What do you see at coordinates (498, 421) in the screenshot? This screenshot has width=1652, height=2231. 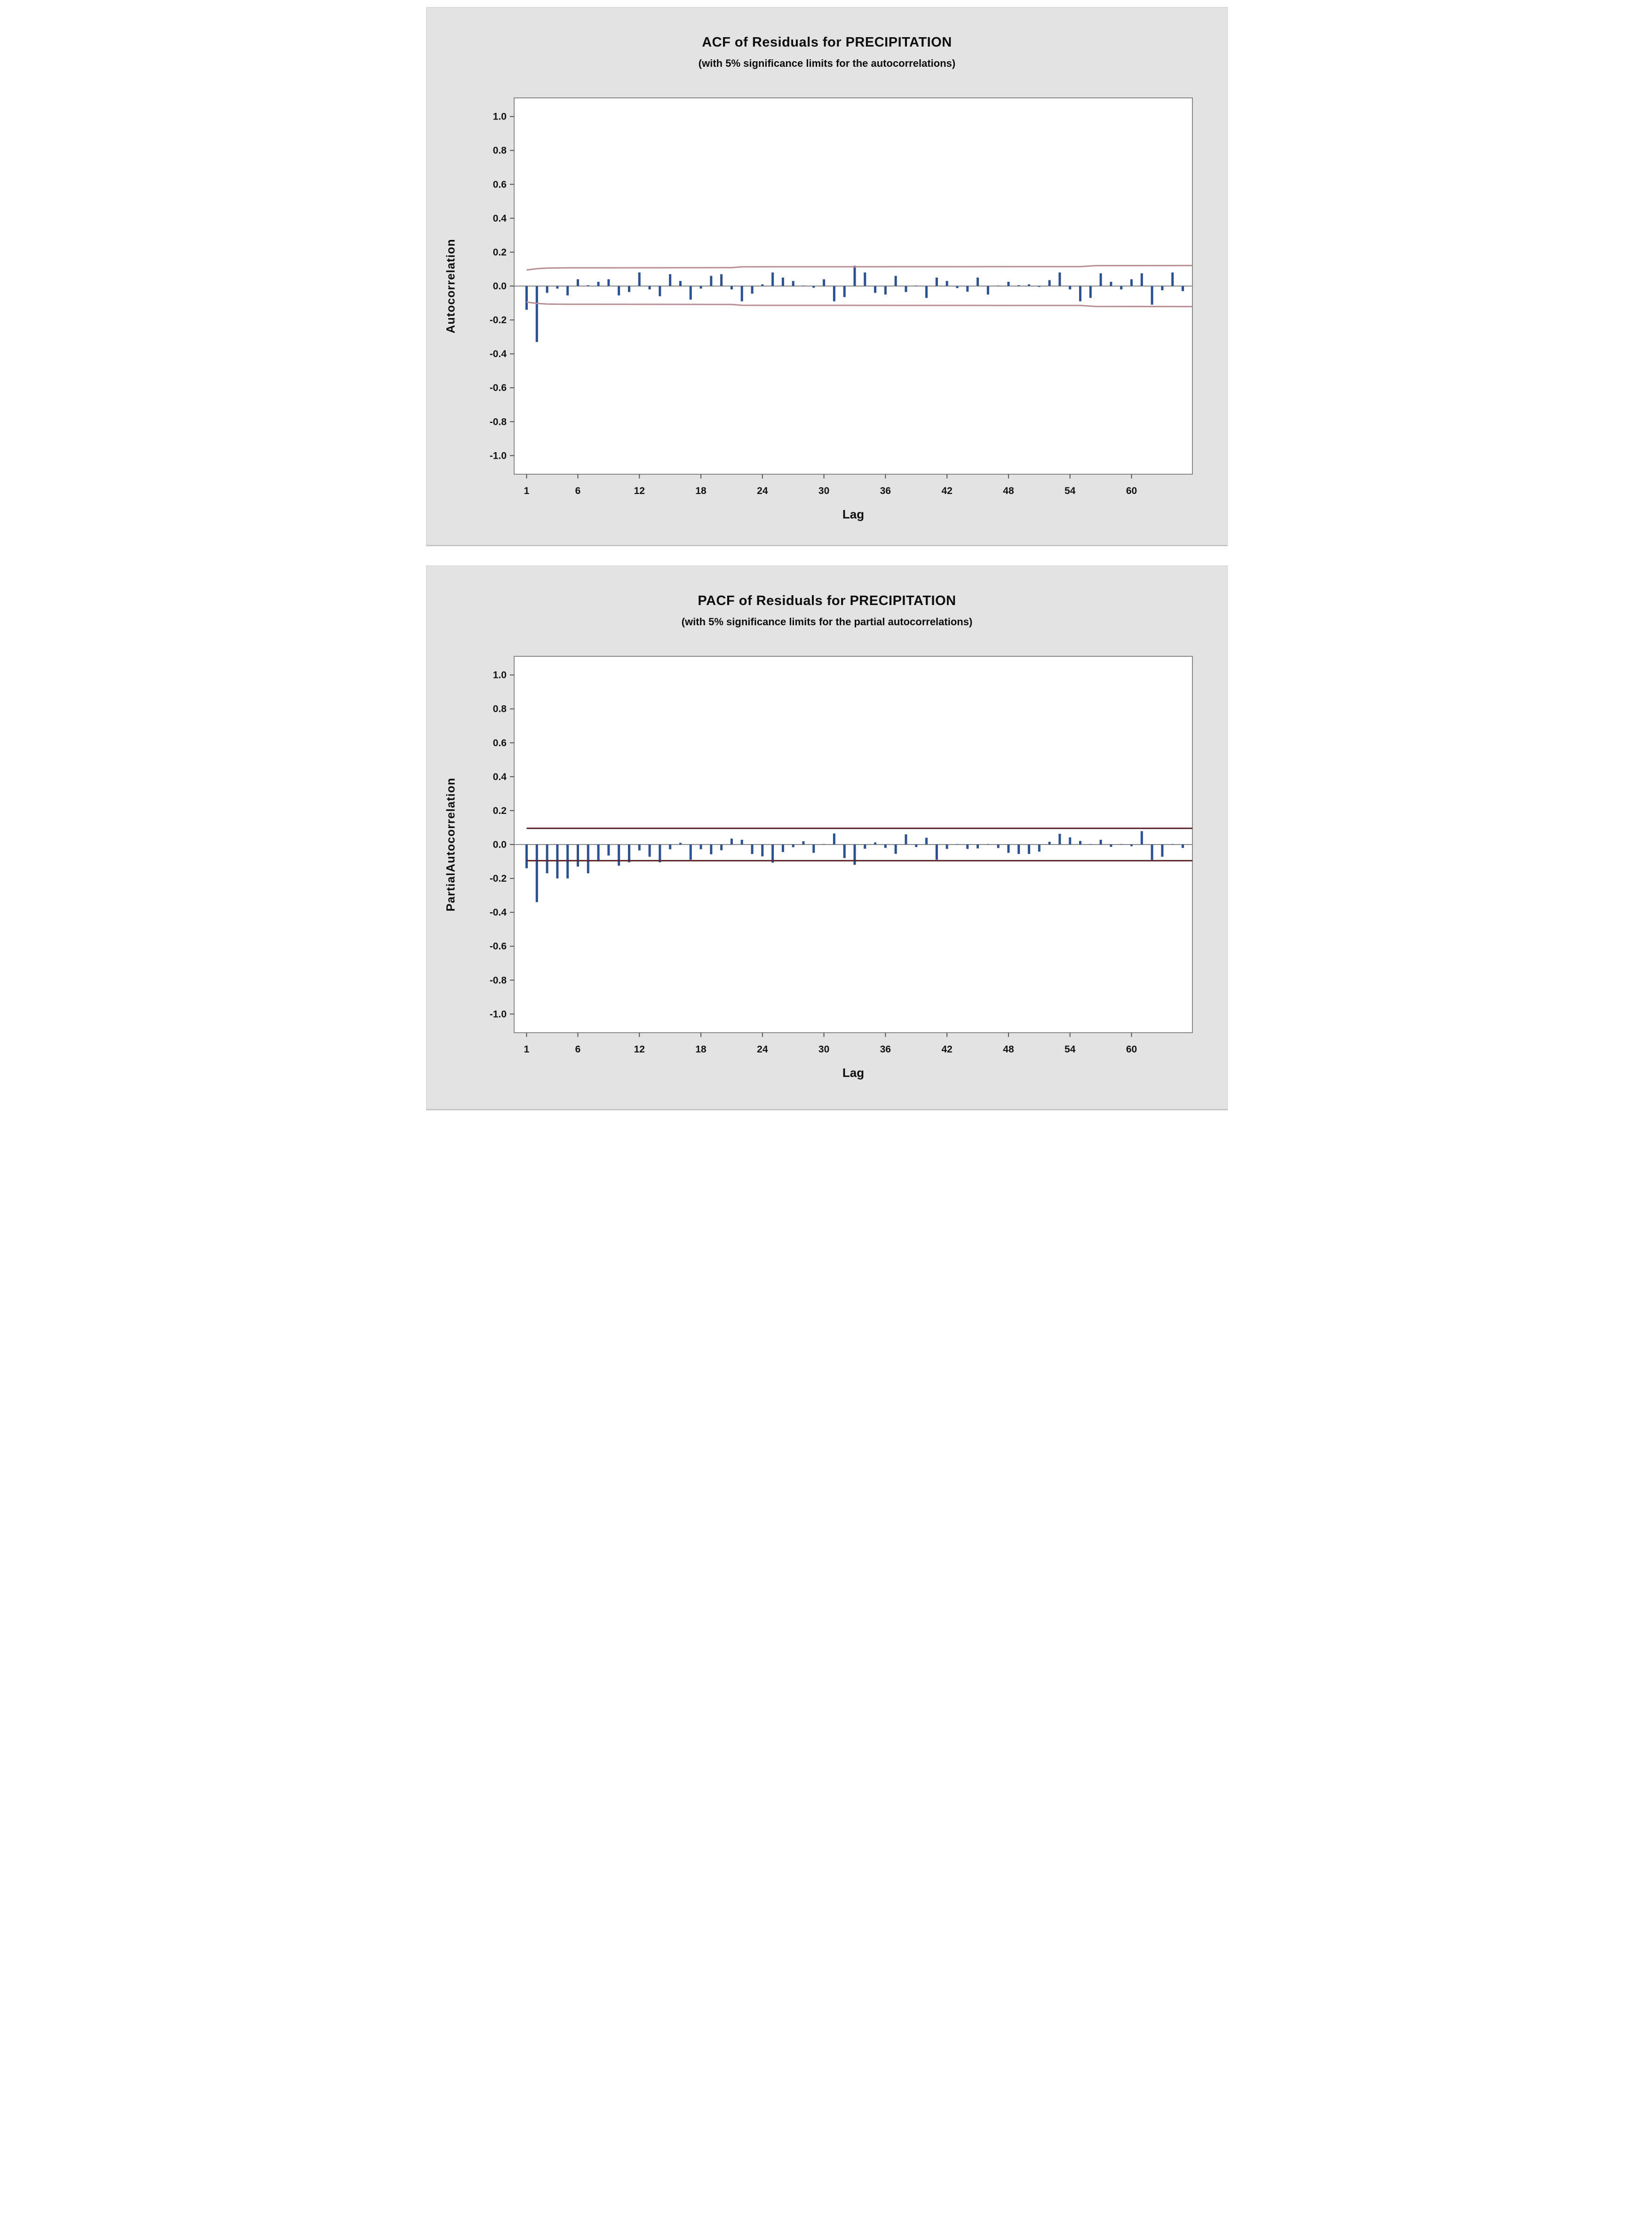 I see `y-tick-label: -0.8` at bounding box center [498, 421].